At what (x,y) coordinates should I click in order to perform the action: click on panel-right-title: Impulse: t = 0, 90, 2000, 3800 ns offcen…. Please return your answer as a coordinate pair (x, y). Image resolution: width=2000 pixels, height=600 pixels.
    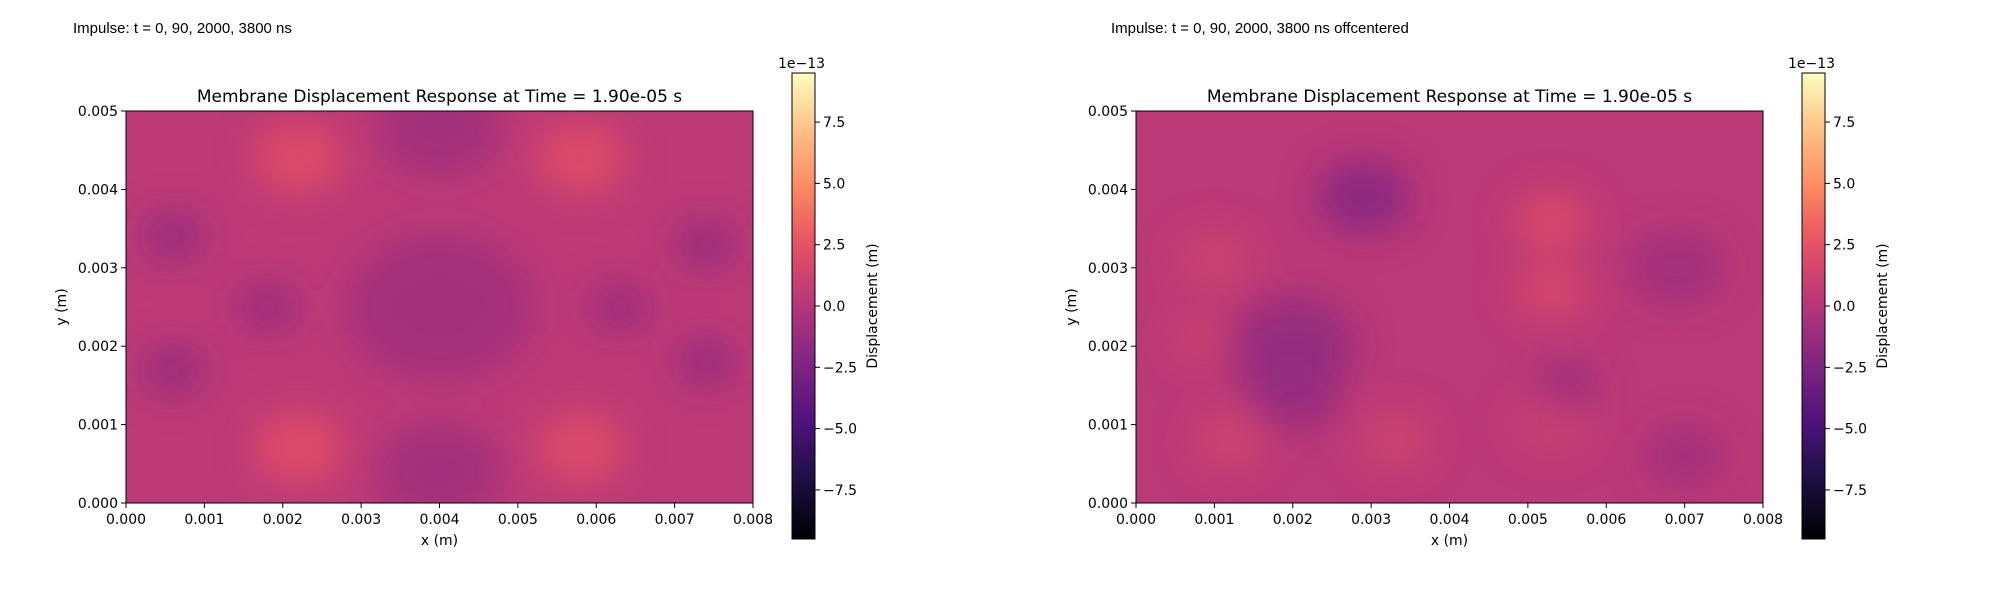
    Looking at the image, I should click on (1260, 28).